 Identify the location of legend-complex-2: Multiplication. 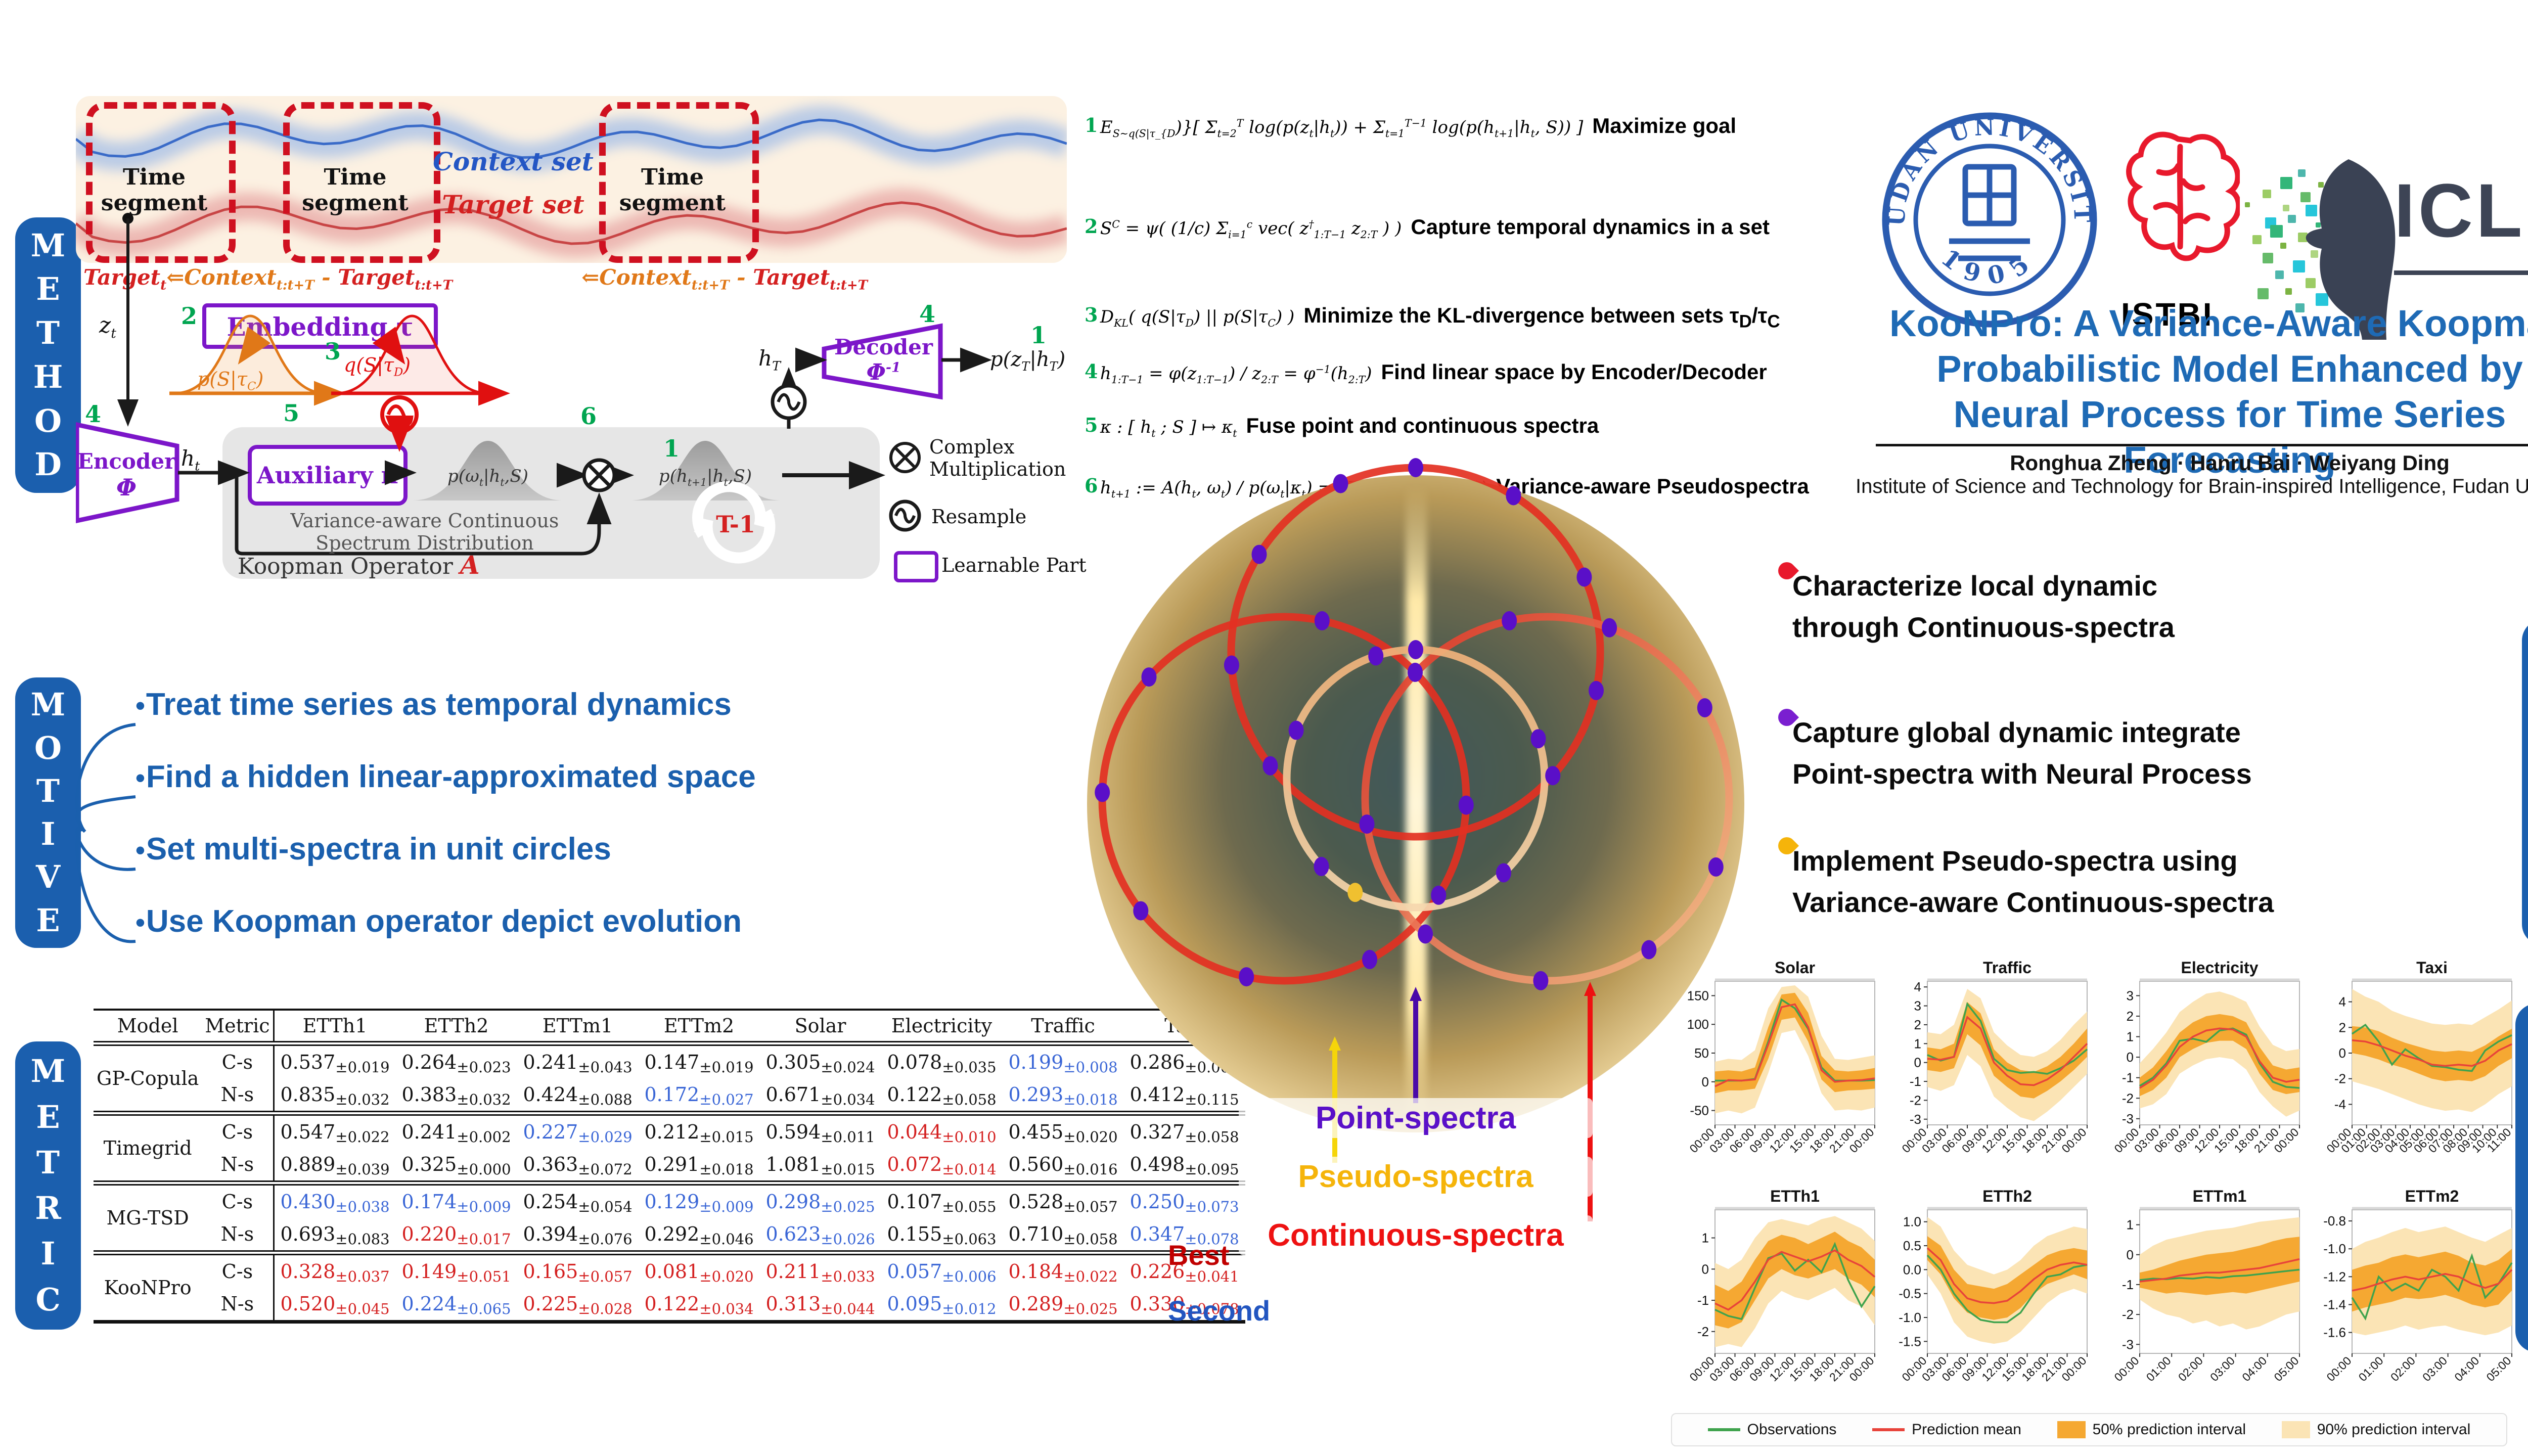
(998, 469).